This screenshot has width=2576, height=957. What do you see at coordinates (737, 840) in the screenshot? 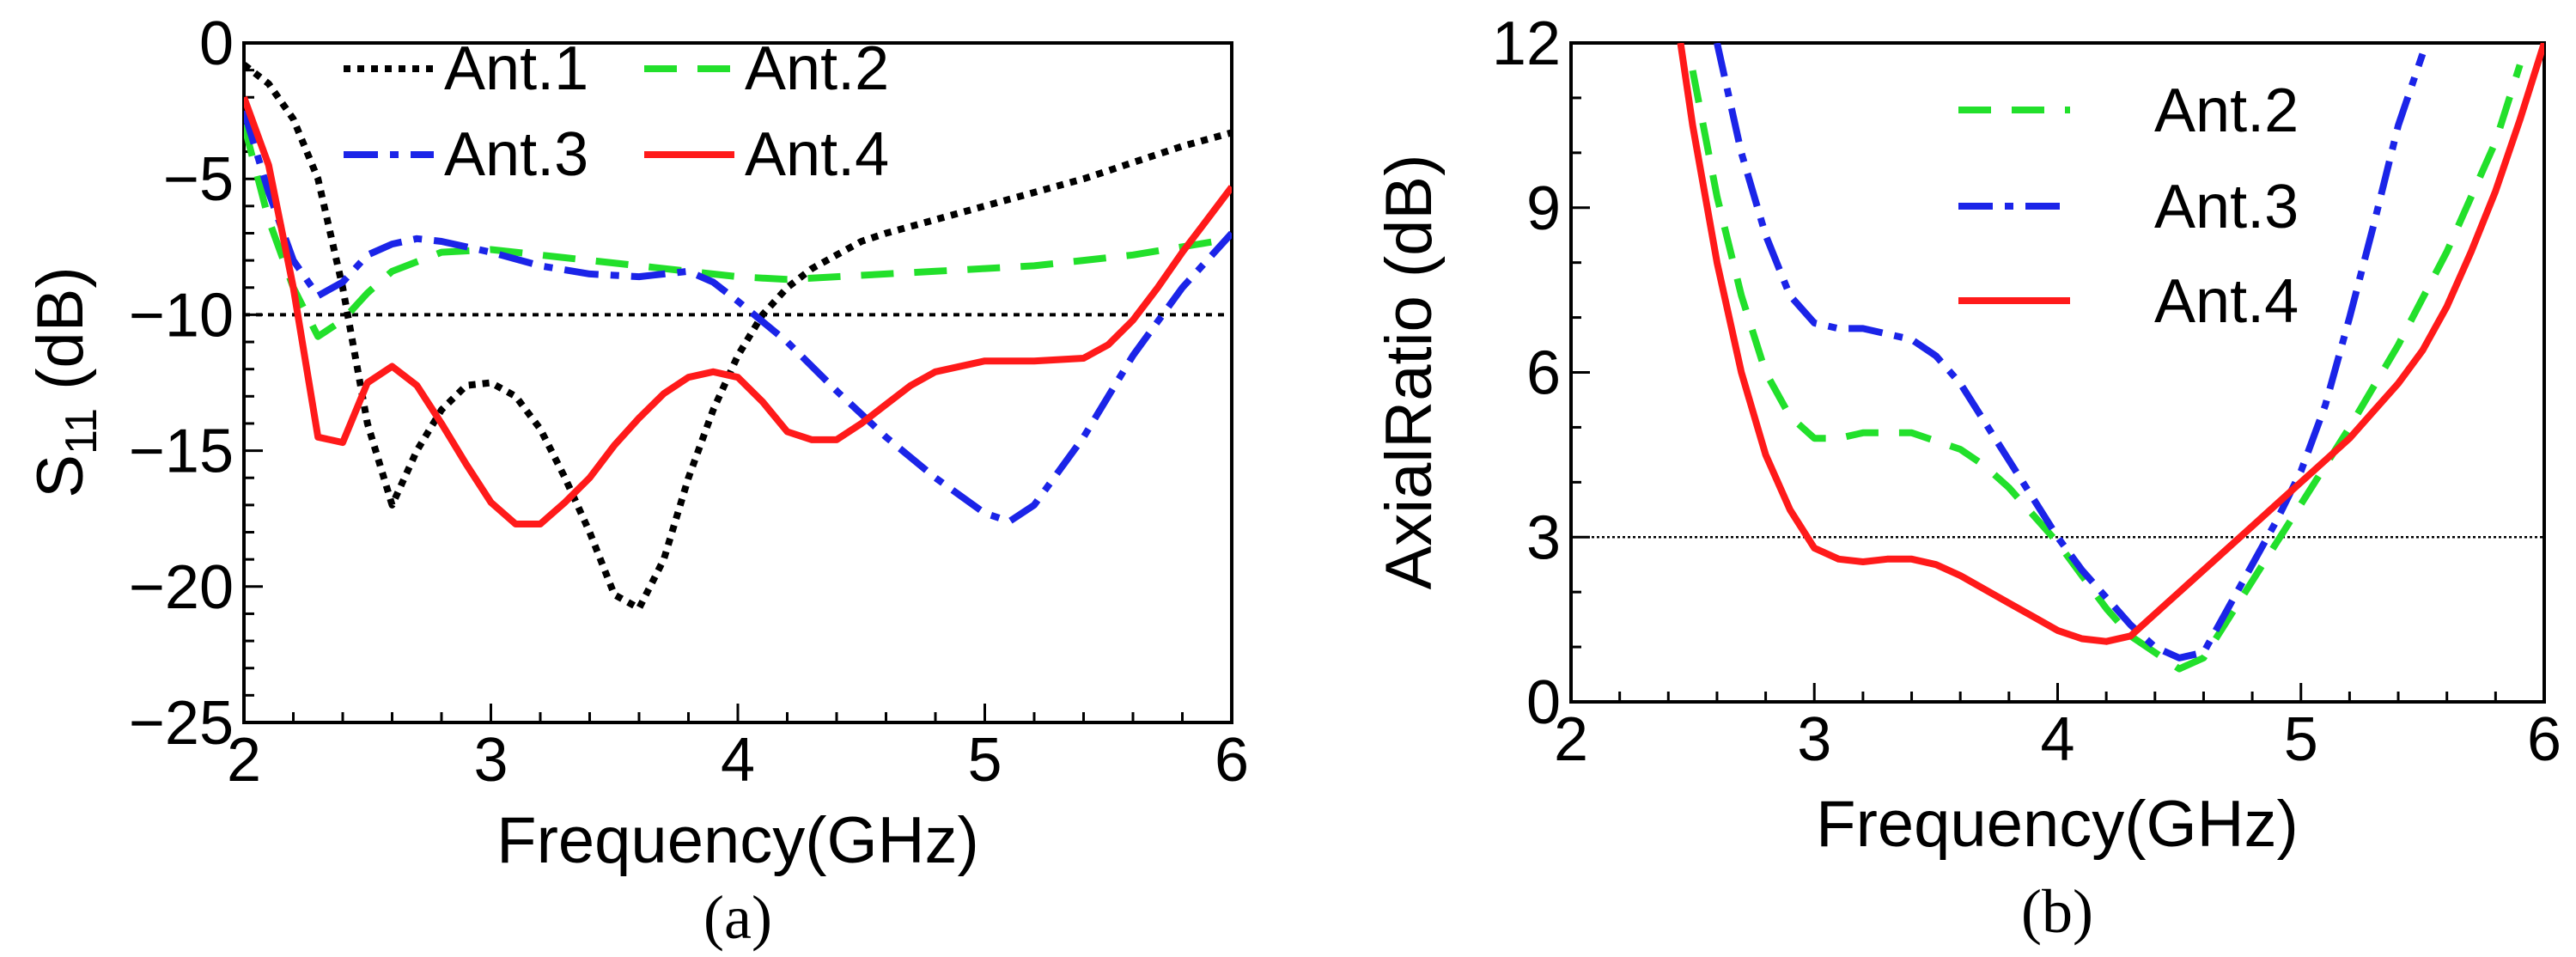
I see `x-axis-label-a: Frequency(GHz)` at bounding box center [737, 840].